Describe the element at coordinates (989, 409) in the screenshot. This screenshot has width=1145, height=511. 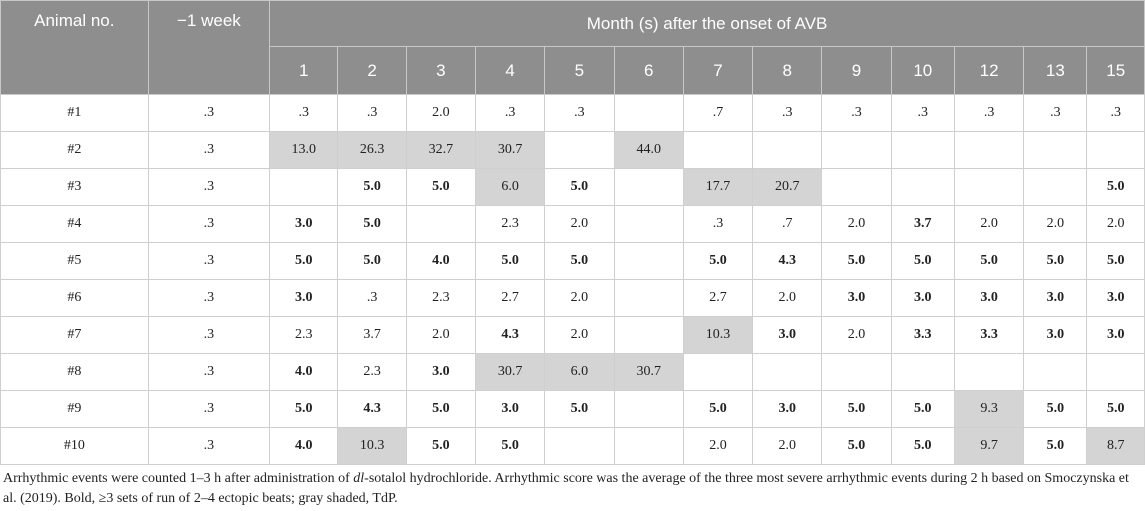
I see `score-cell: 9.3` at that location.